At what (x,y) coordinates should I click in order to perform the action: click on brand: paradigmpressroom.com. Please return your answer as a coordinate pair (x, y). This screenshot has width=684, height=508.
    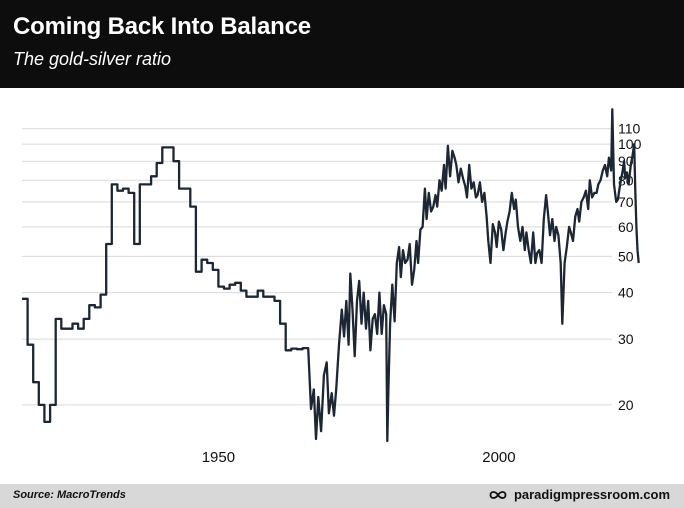
    Looking at the image, I should click on (579, 494).